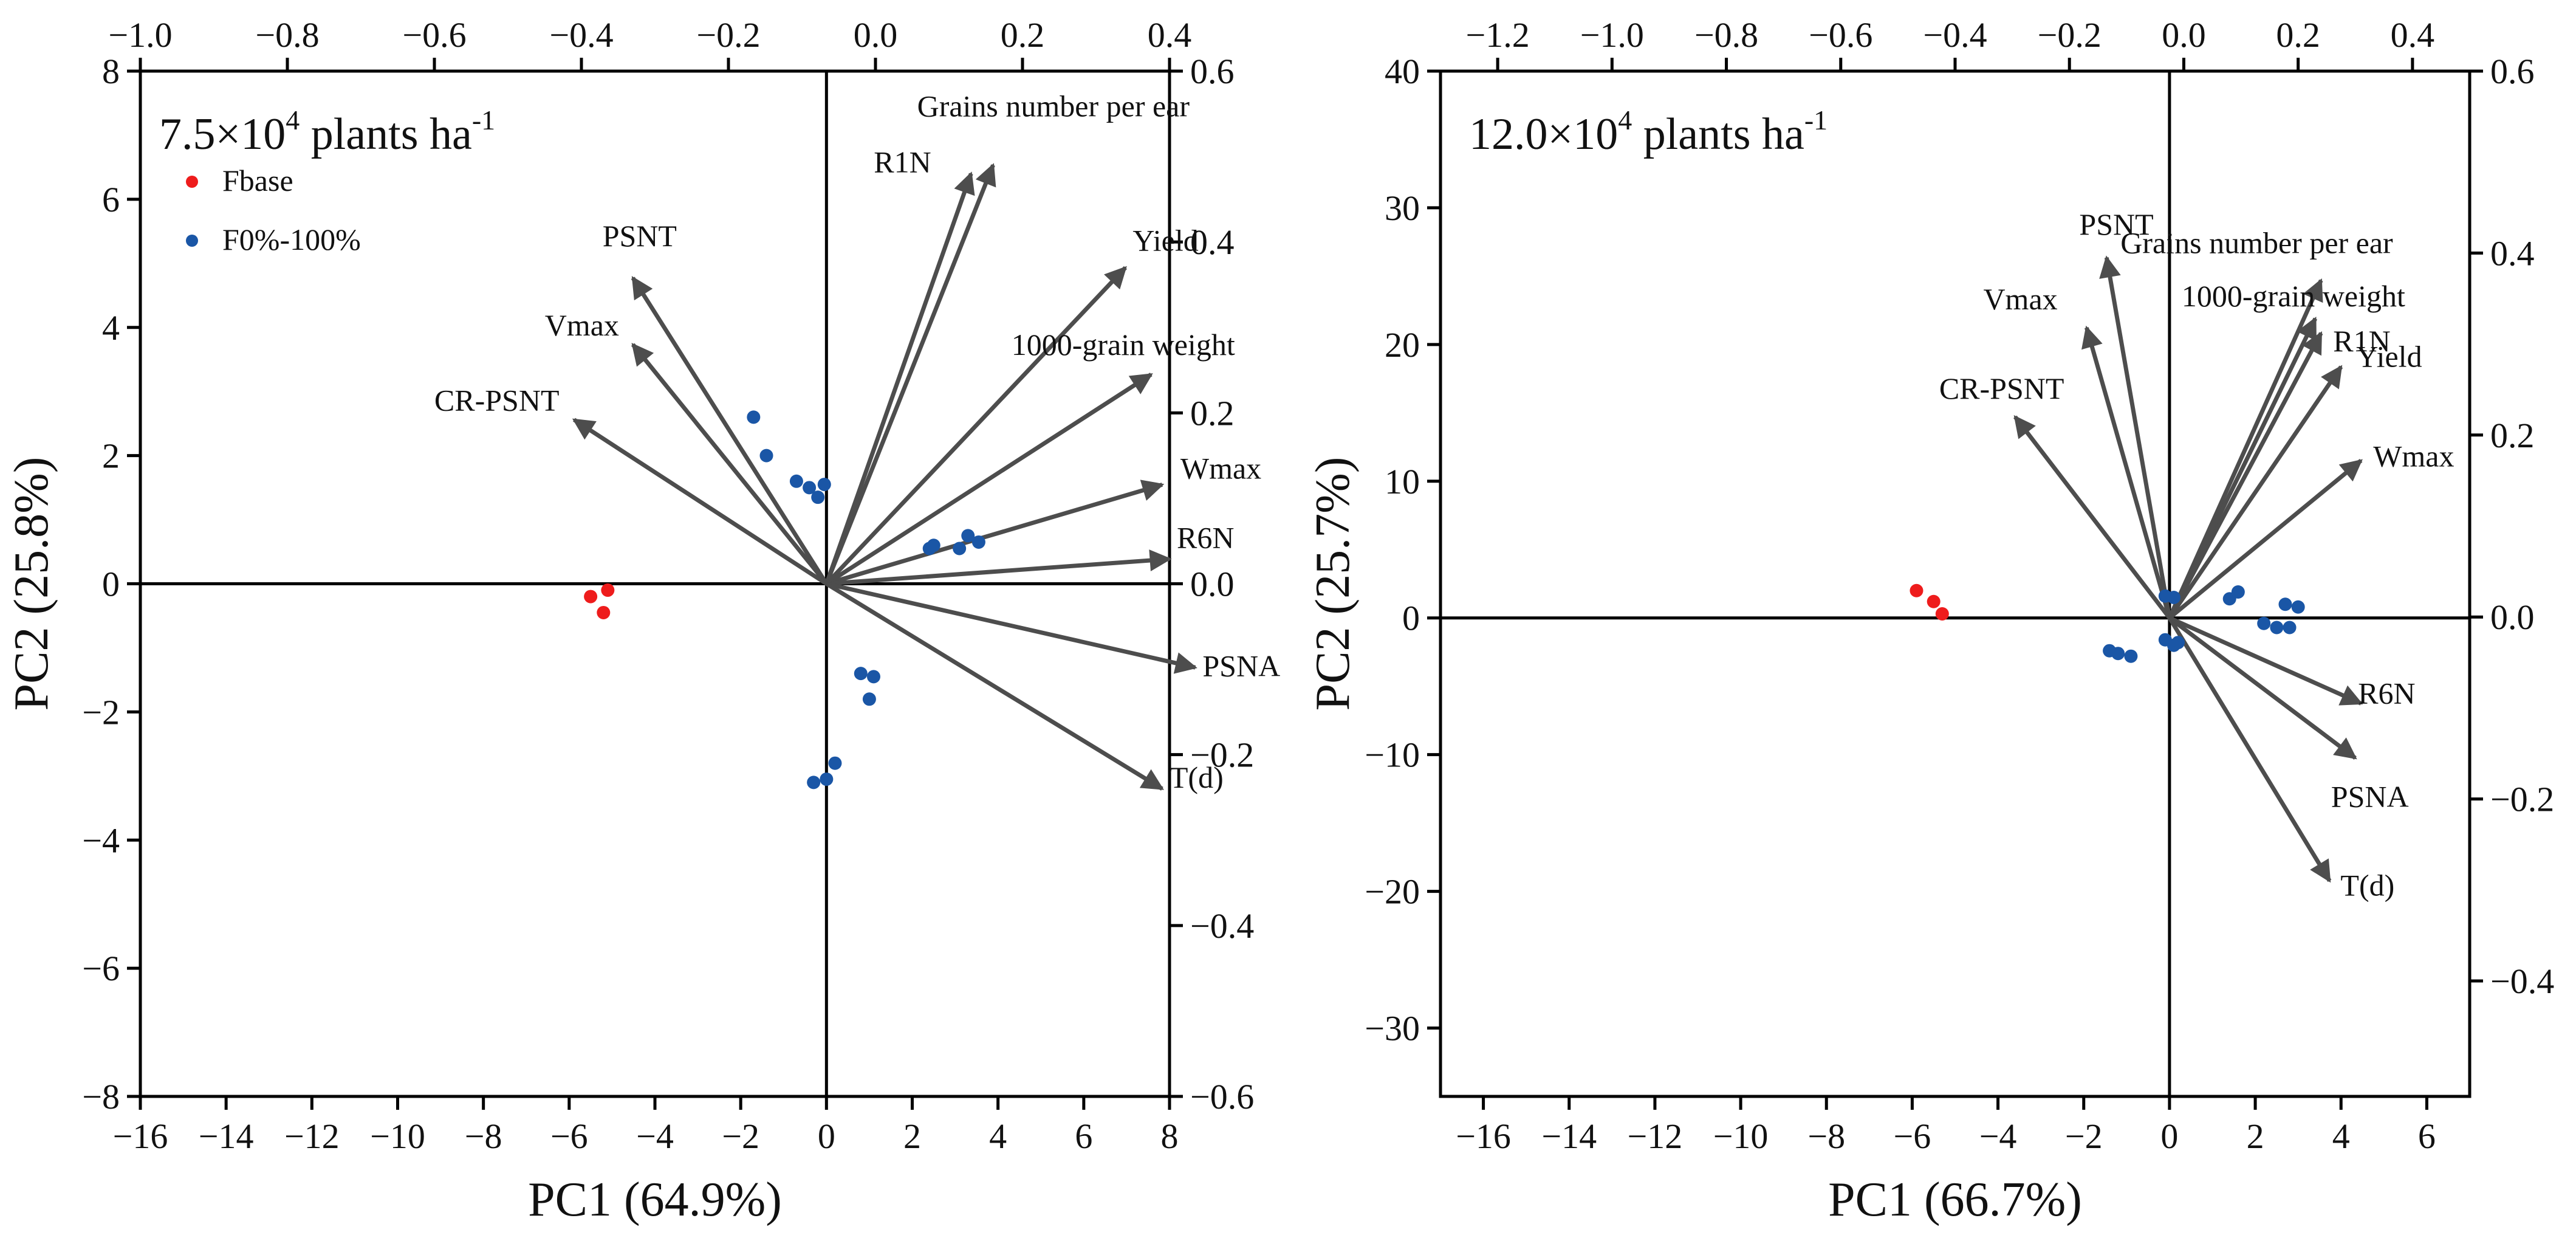 Image resolution: width=2576 pixels, height=1252 pixels. Describe the element at coordinates (2084, 1136) in the screenshot. I see `x-tick-label: −2` at that location.